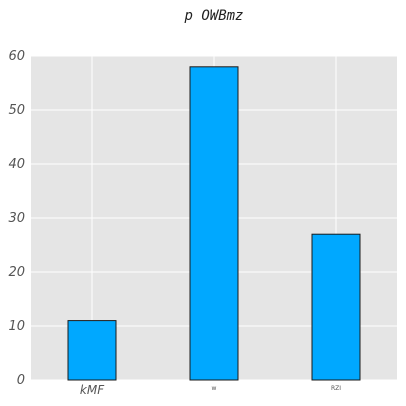  I want to click on y-tick-label: 40, so click(16, 164).